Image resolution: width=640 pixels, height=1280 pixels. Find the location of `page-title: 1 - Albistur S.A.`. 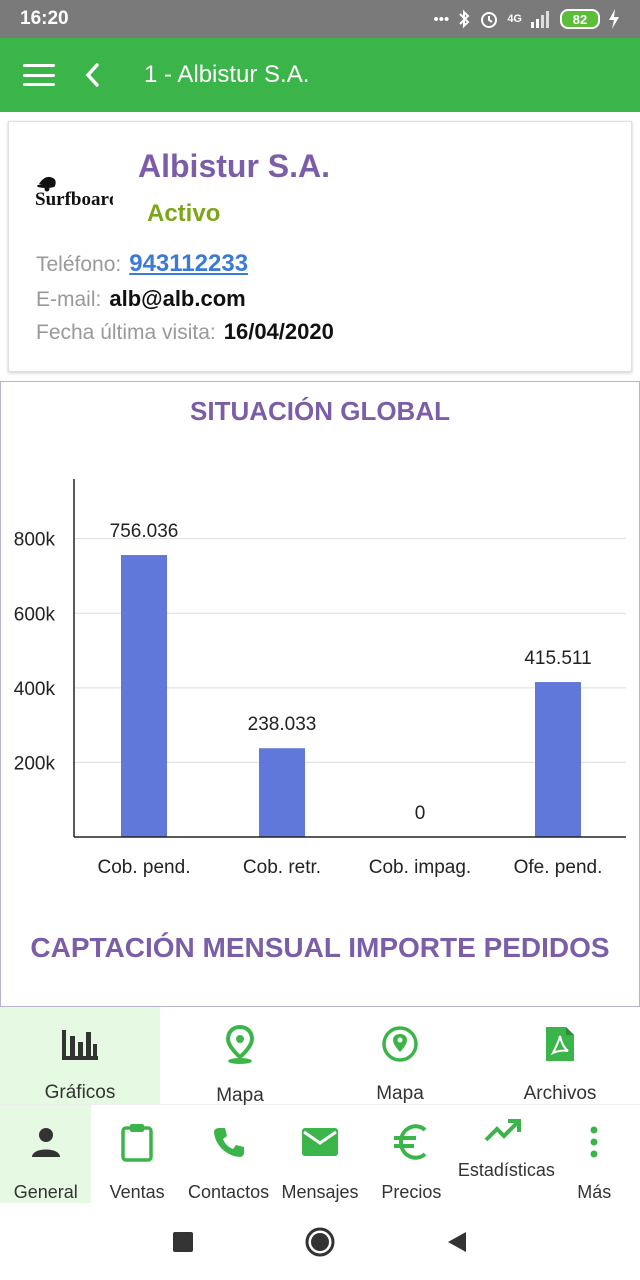

page-title: 1 - Albistur S.A. is located at coordinates (227, 74).